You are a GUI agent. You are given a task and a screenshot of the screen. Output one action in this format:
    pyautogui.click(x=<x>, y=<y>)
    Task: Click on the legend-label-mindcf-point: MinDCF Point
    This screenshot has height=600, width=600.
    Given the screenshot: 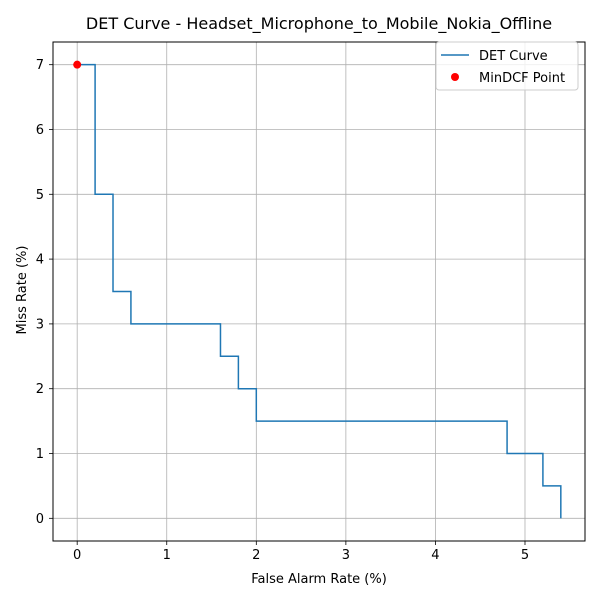 What is the action you would take?
    pyautogui.click(x=522, y=78)
    